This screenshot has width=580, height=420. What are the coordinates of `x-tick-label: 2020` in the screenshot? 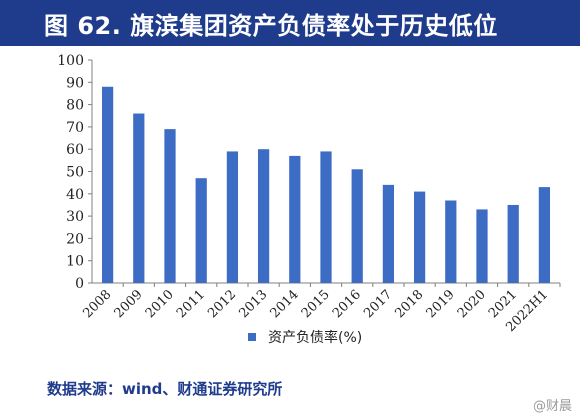 It's located at (472, 304).